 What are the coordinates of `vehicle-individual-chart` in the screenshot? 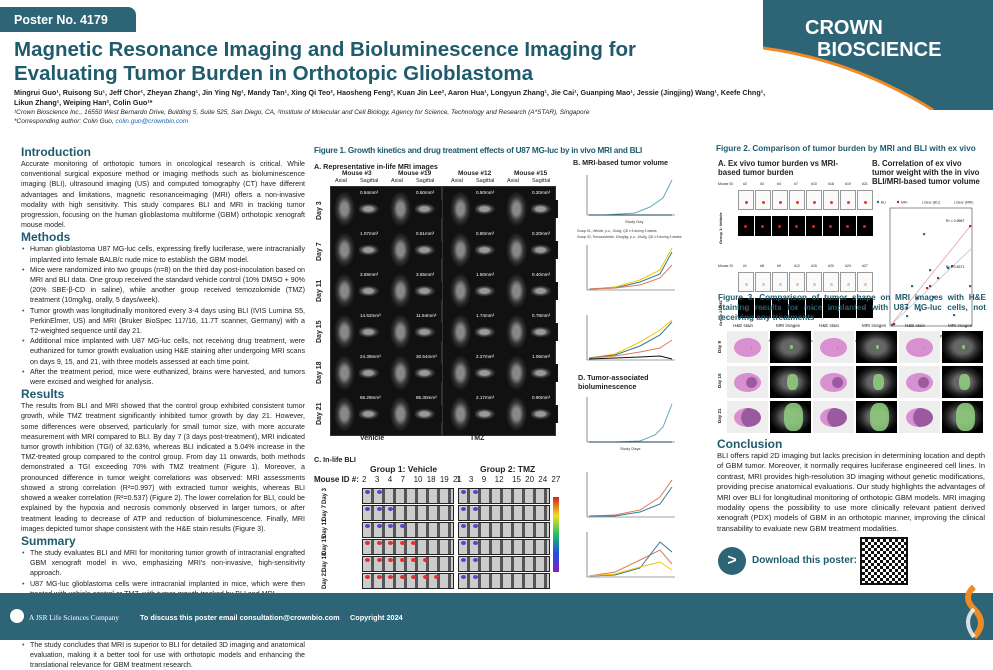 It's located at (630, 268).